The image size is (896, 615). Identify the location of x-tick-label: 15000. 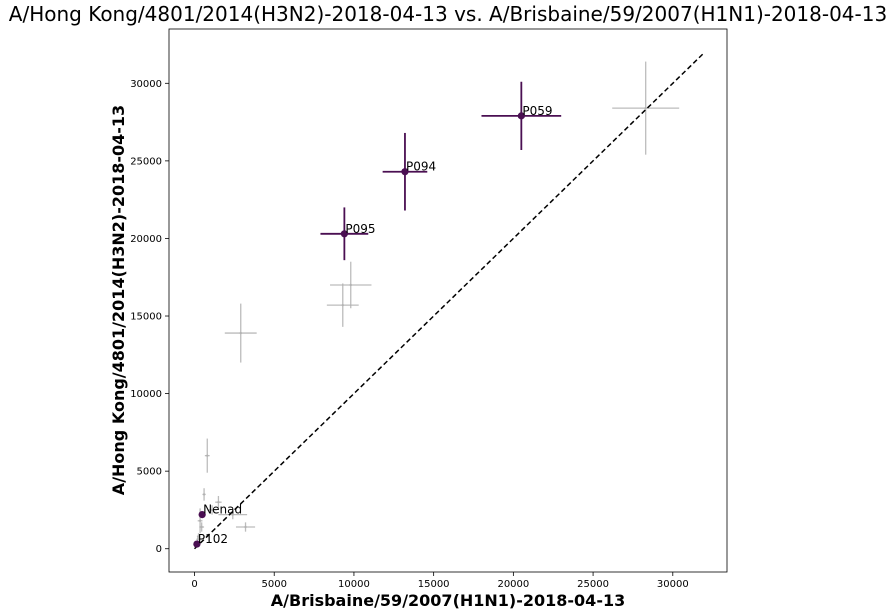
(434, 584).